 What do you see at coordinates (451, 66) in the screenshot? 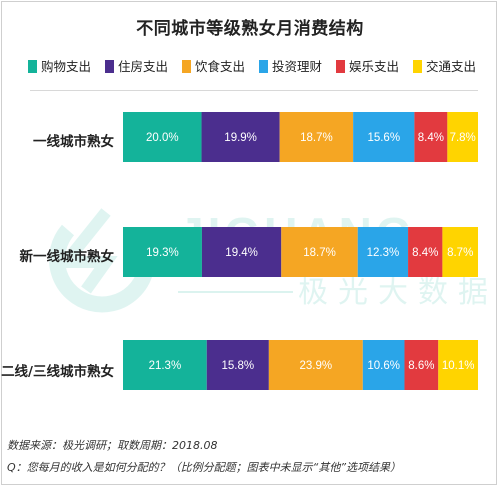
I see `legend-label-transport: 交通支出` at bounding box center [451, 66].